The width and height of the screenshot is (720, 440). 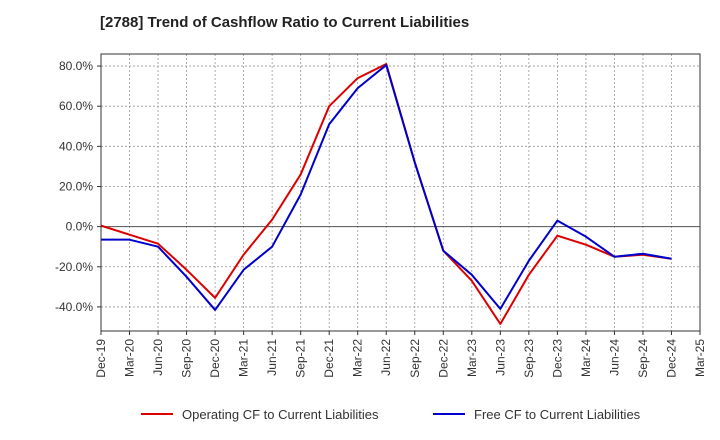 I want to click on y-tick-label: 40.0%, so click(x=76, y=146).